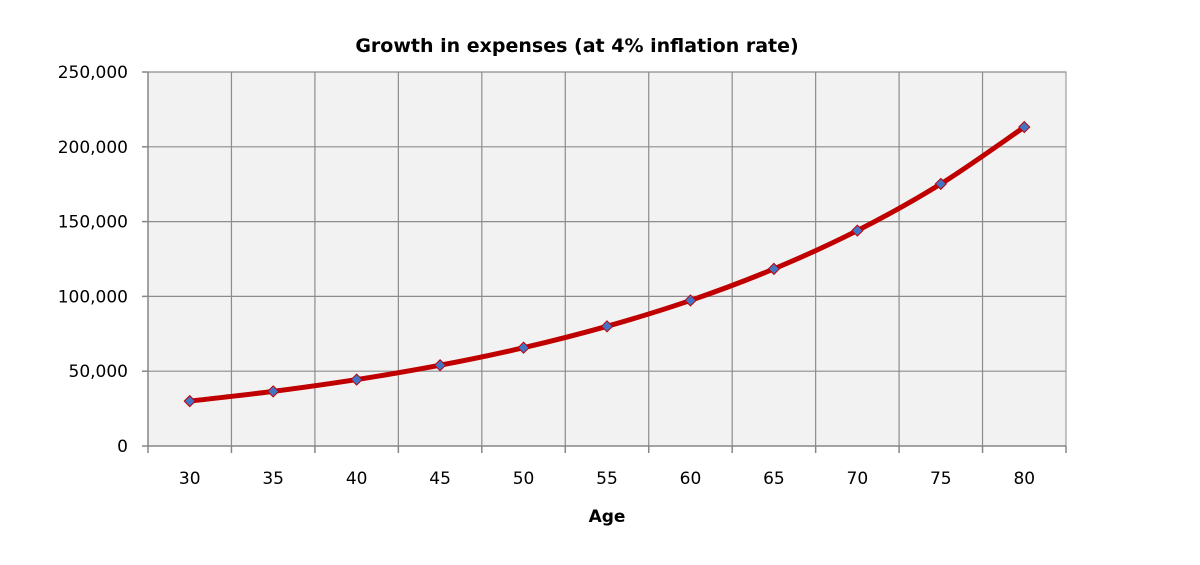  What do you see at coordinates (774, 479) in the screenshot?
I see `x-tick-label: 65` at bounding box center [774, 479].